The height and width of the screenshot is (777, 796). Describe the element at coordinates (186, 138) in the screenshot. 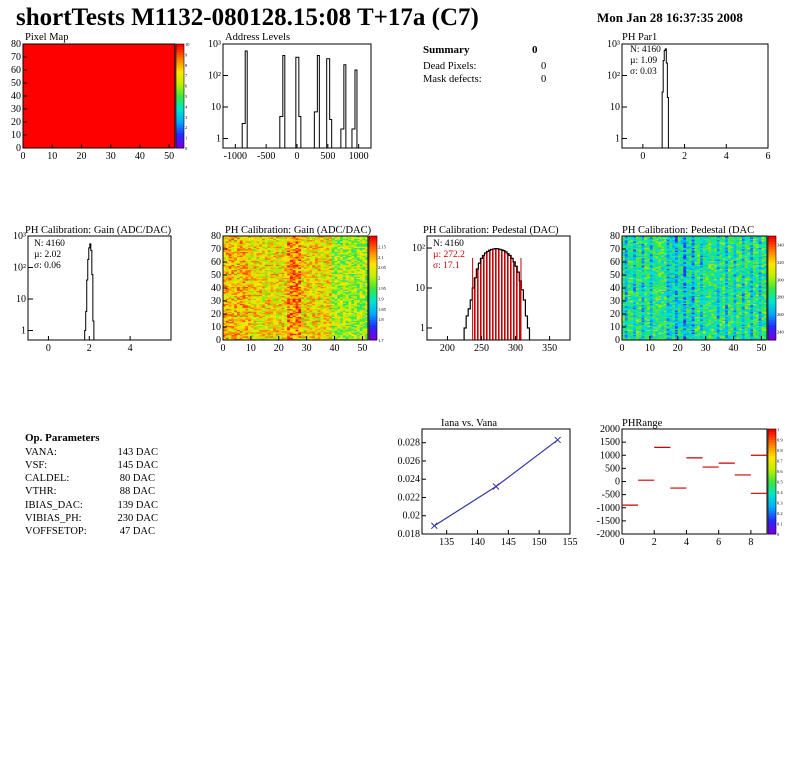

I see `pixel-map-palette-label: 1` at that location.